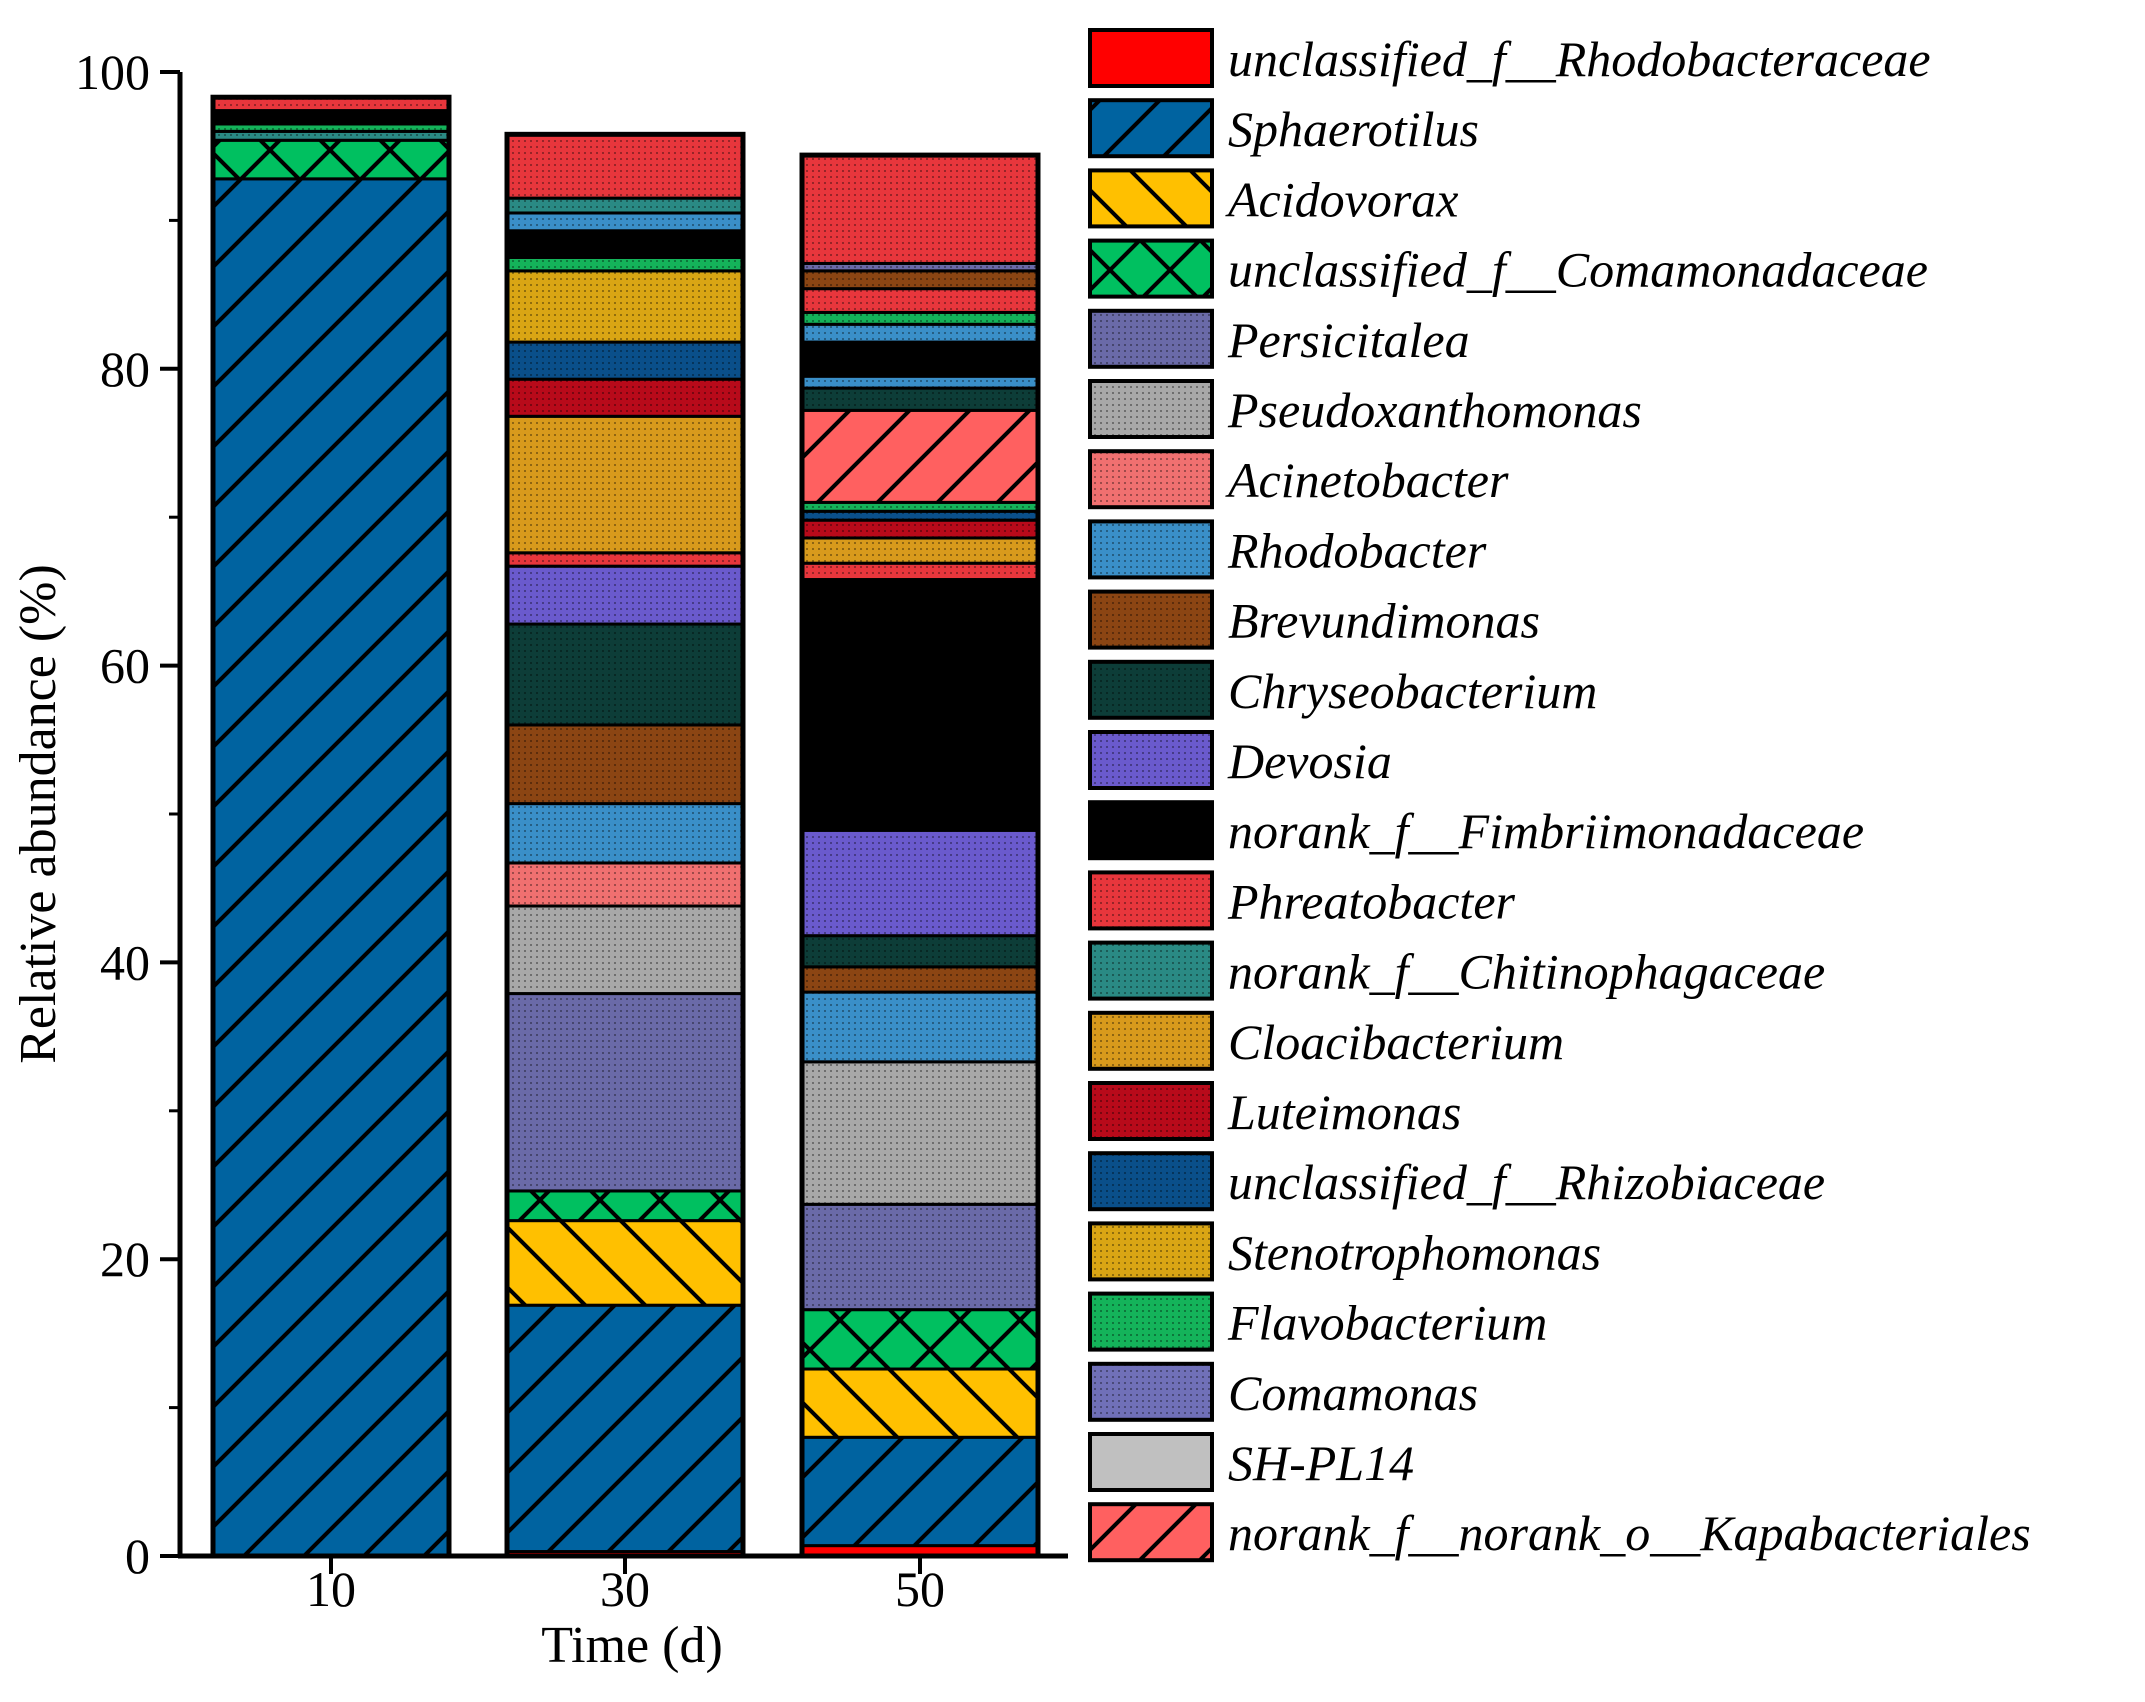  Describe the element at coordinates (1546, 831) in the screenshot. I see `legend-label: norank_f__Fimbriimonadaceae` at that location.